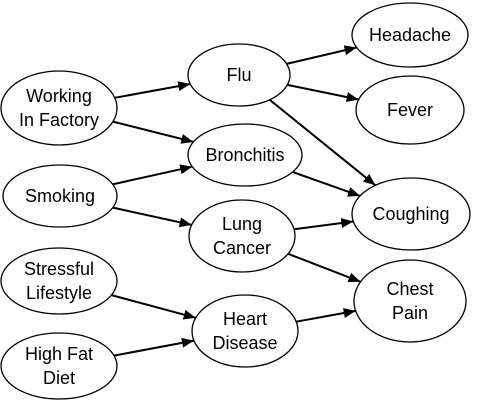  I want to click on edge-smoking-to-lungcancer, so click(152, 216).